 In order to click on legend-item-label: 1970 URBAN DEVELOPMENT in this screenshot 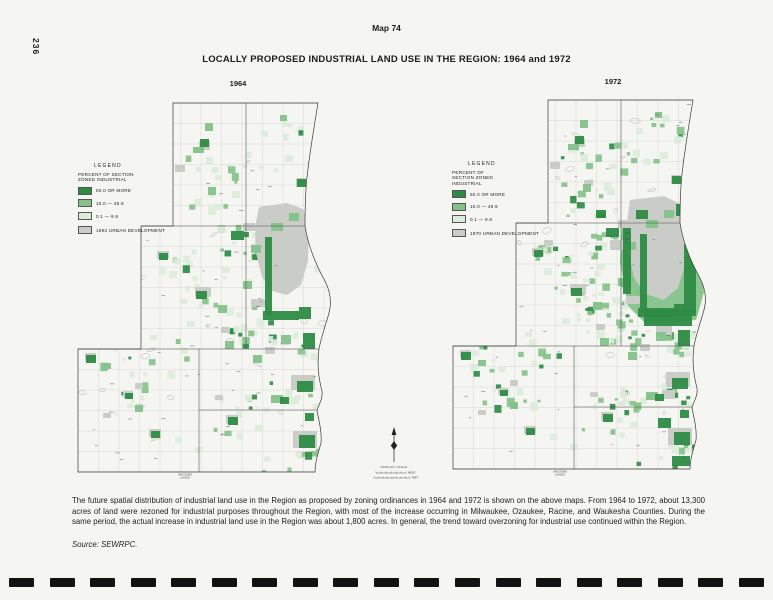, I will do `click(505, 233)`.